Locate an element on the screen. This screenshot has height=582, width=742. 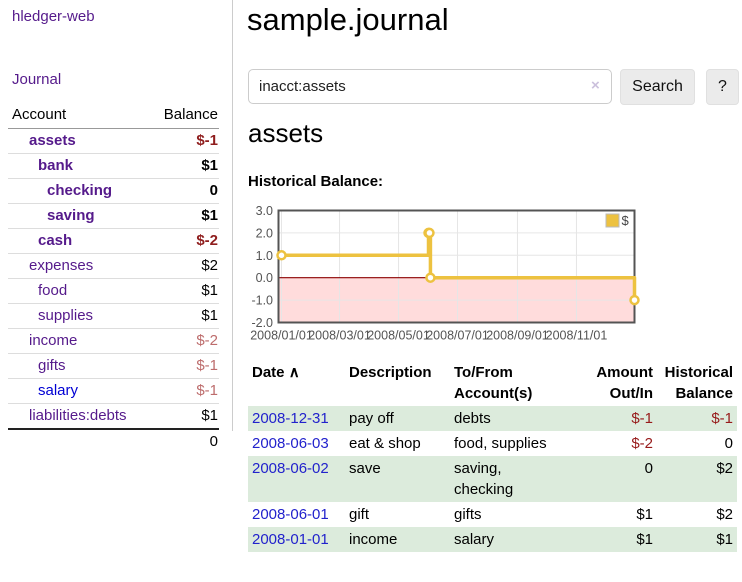
account-link: checking is located at coordinates (80, 190).